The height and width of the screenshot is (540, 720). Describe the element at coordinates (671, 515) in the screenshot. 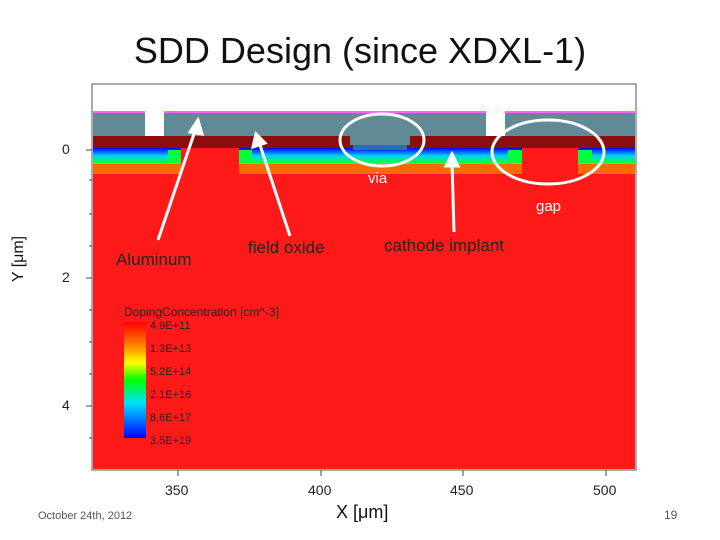

I see `page-number: 19` at that location.